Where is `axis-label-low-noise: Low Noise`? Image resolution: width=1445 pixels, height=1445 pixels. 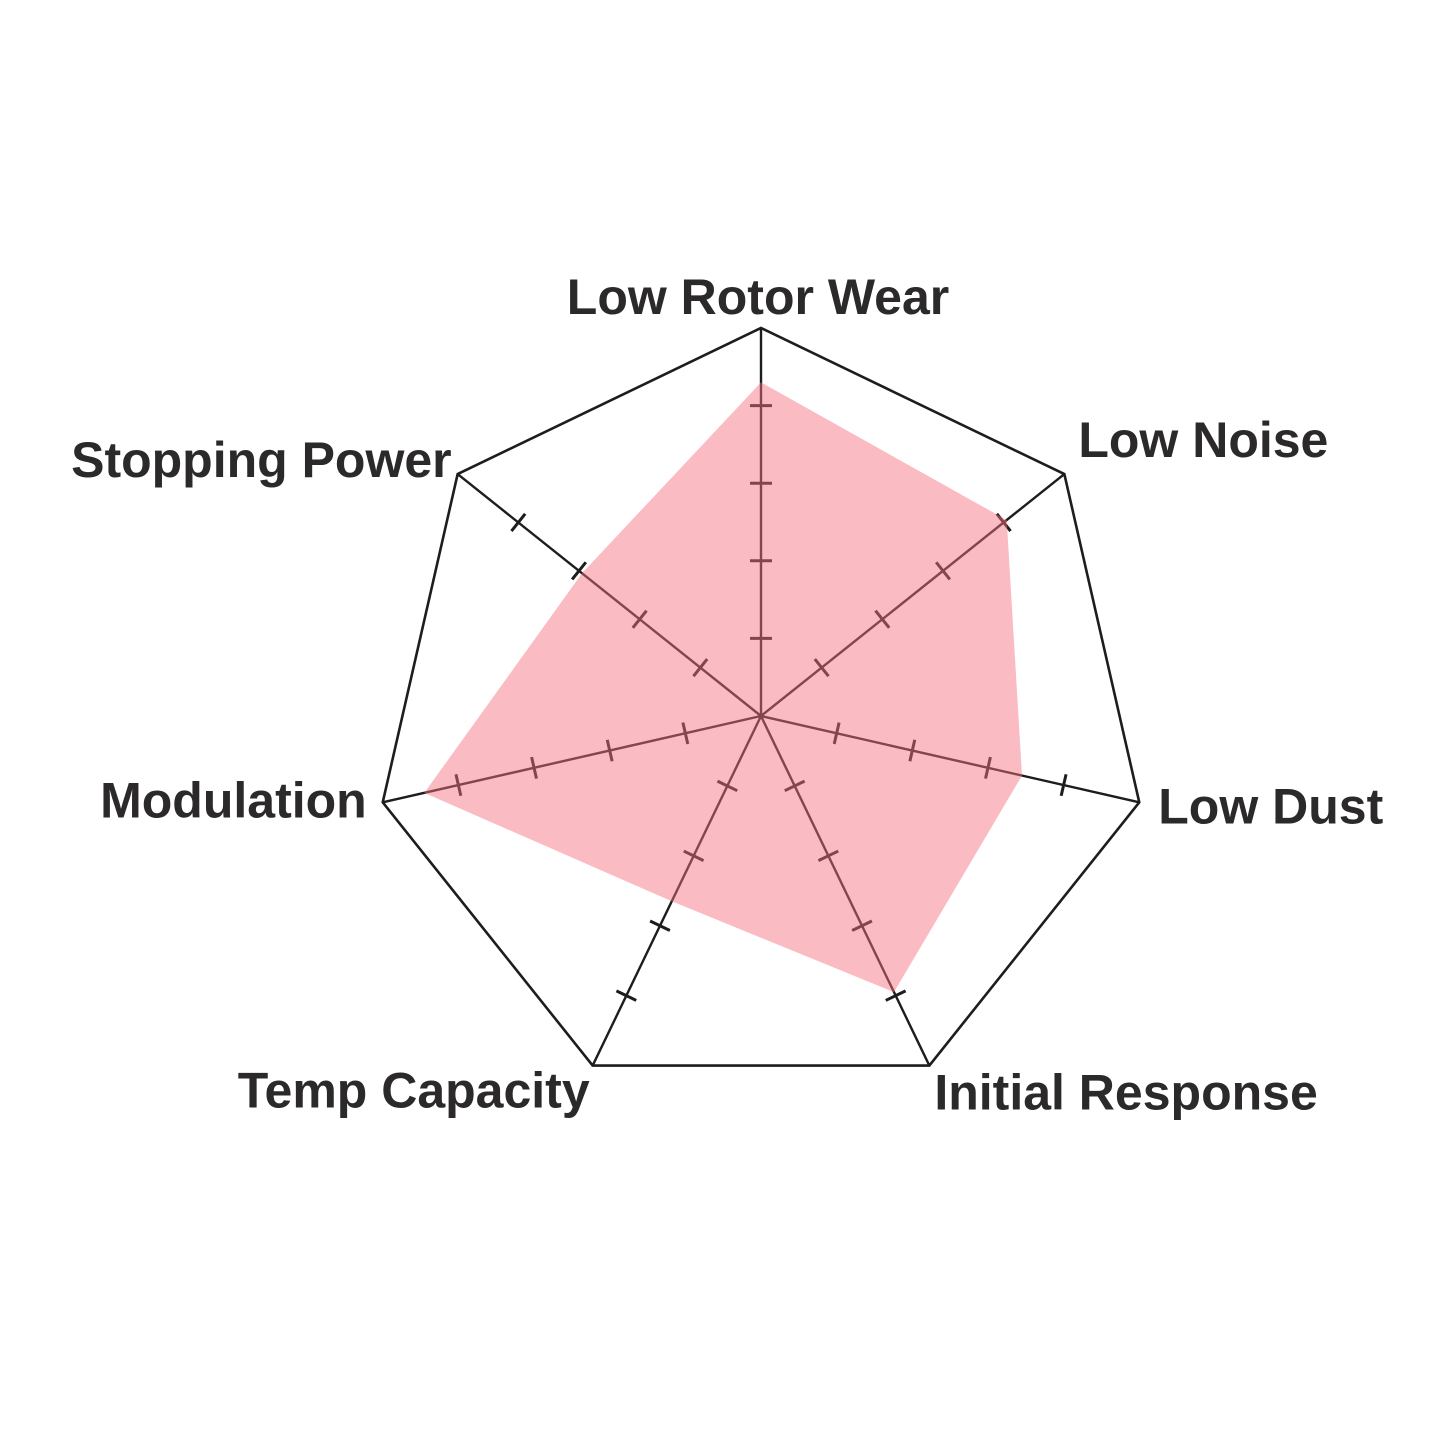
axis-label-low-noise: Low Noise is located at coordinates (1203, 440).